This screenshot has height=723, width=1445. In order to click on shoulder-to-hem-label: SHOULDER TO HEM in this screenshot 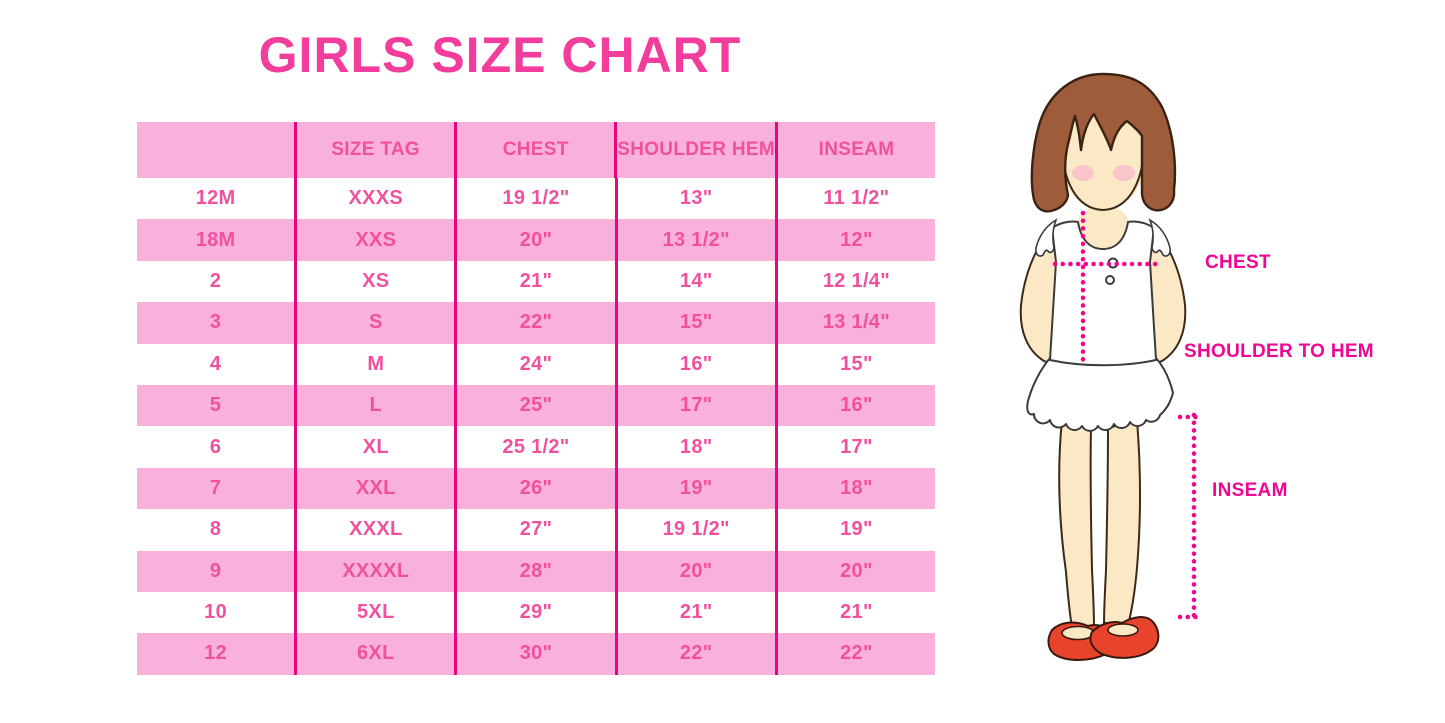, I will do `click(1279, 351)`.